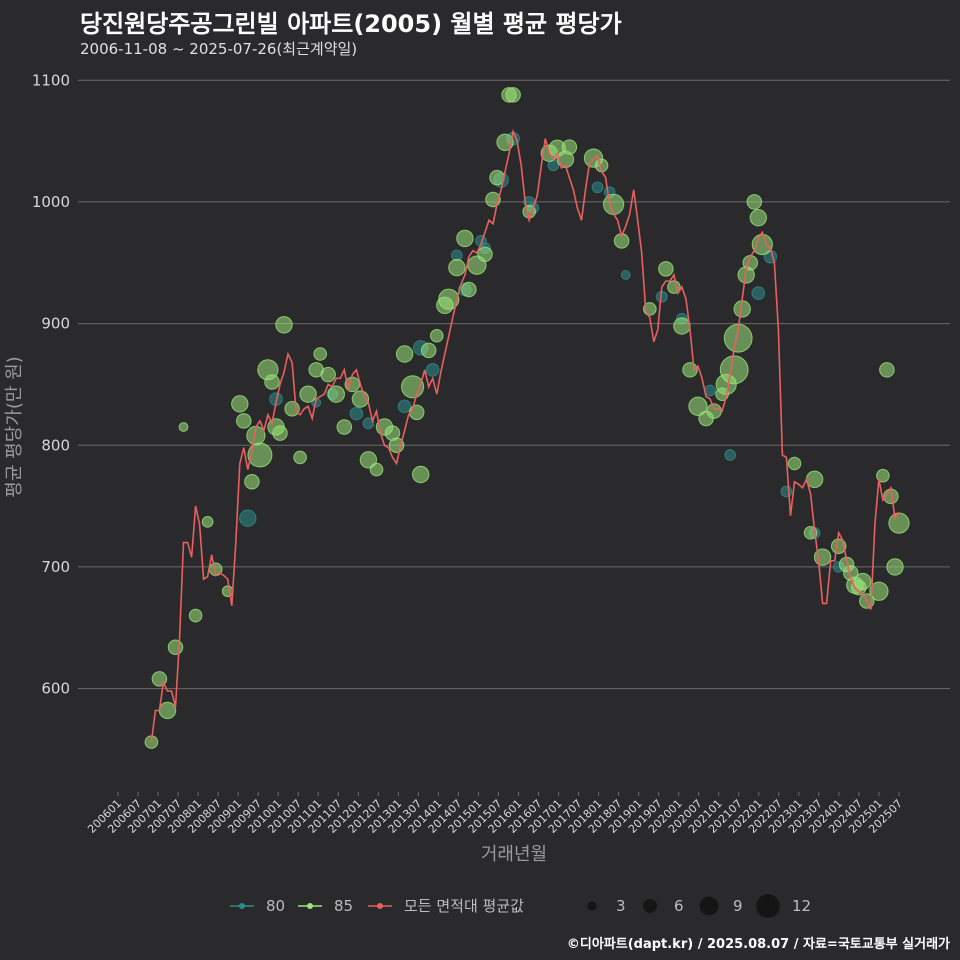 The width and height of the screenshot is (960, 960). I want to click on x-axis-title: 거래년월, so click(514, 854).